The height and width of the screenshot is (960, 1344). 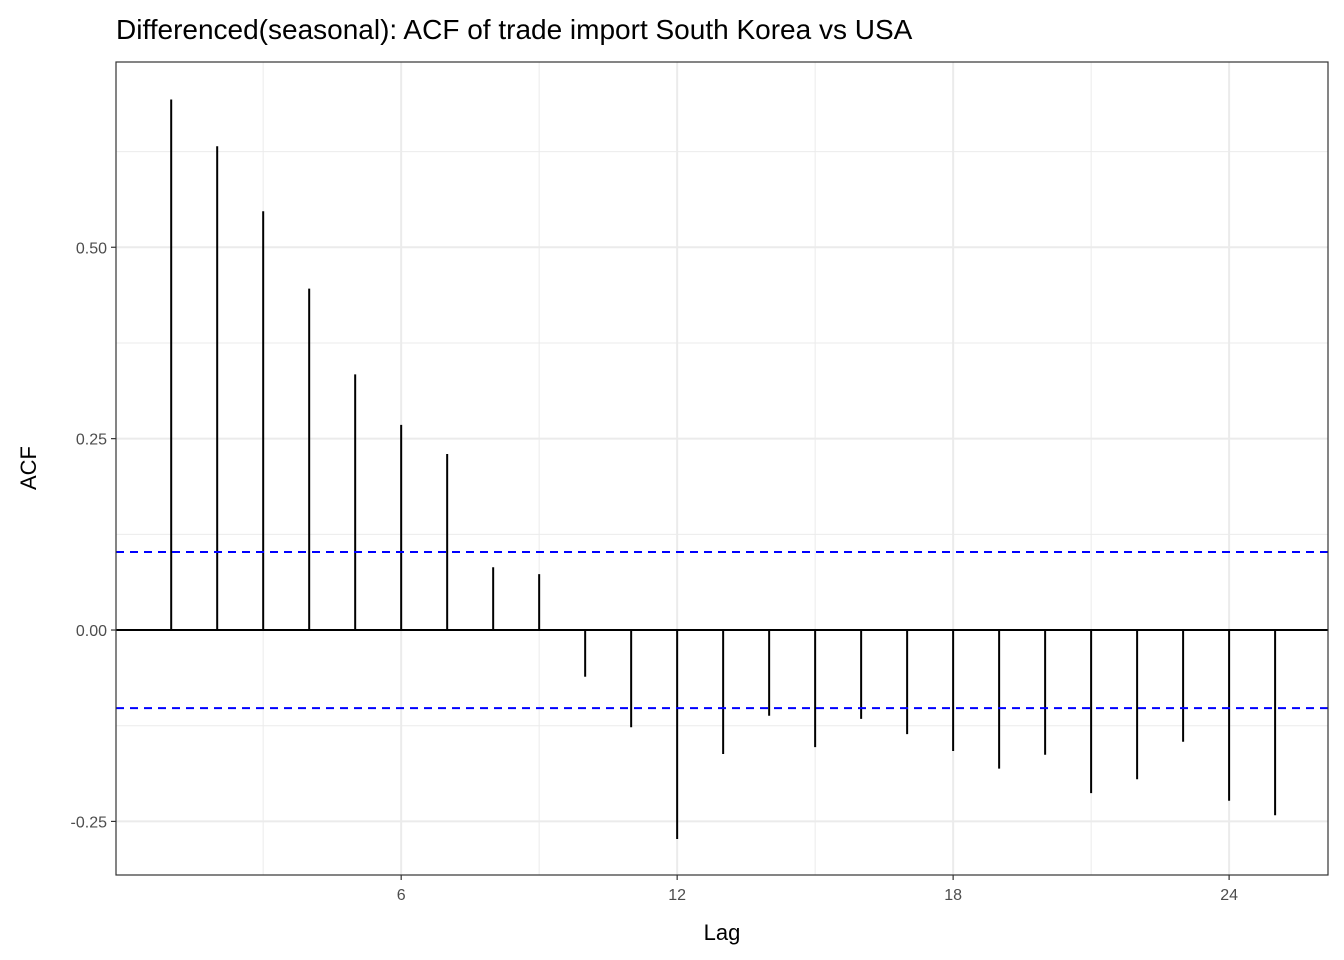 What do you see at coordinates (817, 889) in the screenshot?
I see `x-axis: 6 12 18 24` at bounding box center [817, 889].